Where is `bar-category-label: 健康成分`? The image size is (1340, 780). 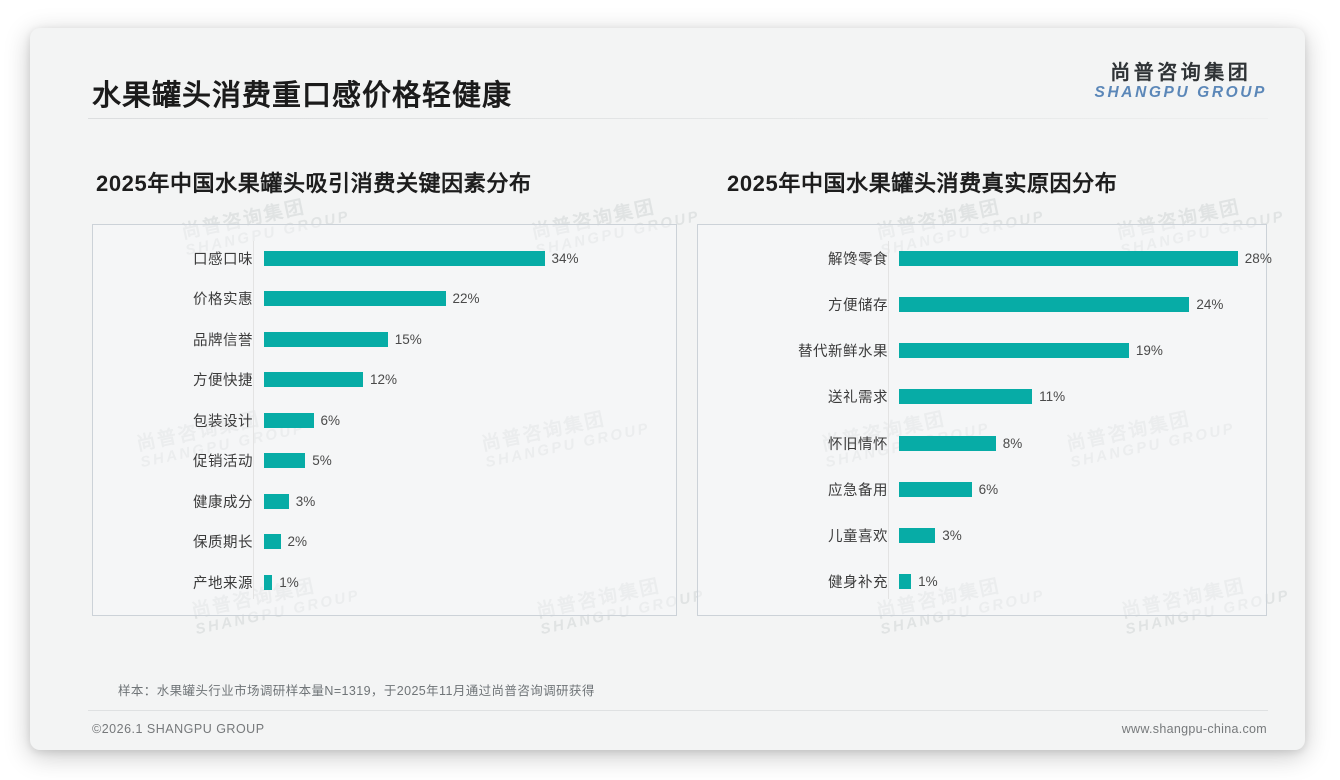 bar-category-label: 健康成分 is located at coordinates (223, 502).